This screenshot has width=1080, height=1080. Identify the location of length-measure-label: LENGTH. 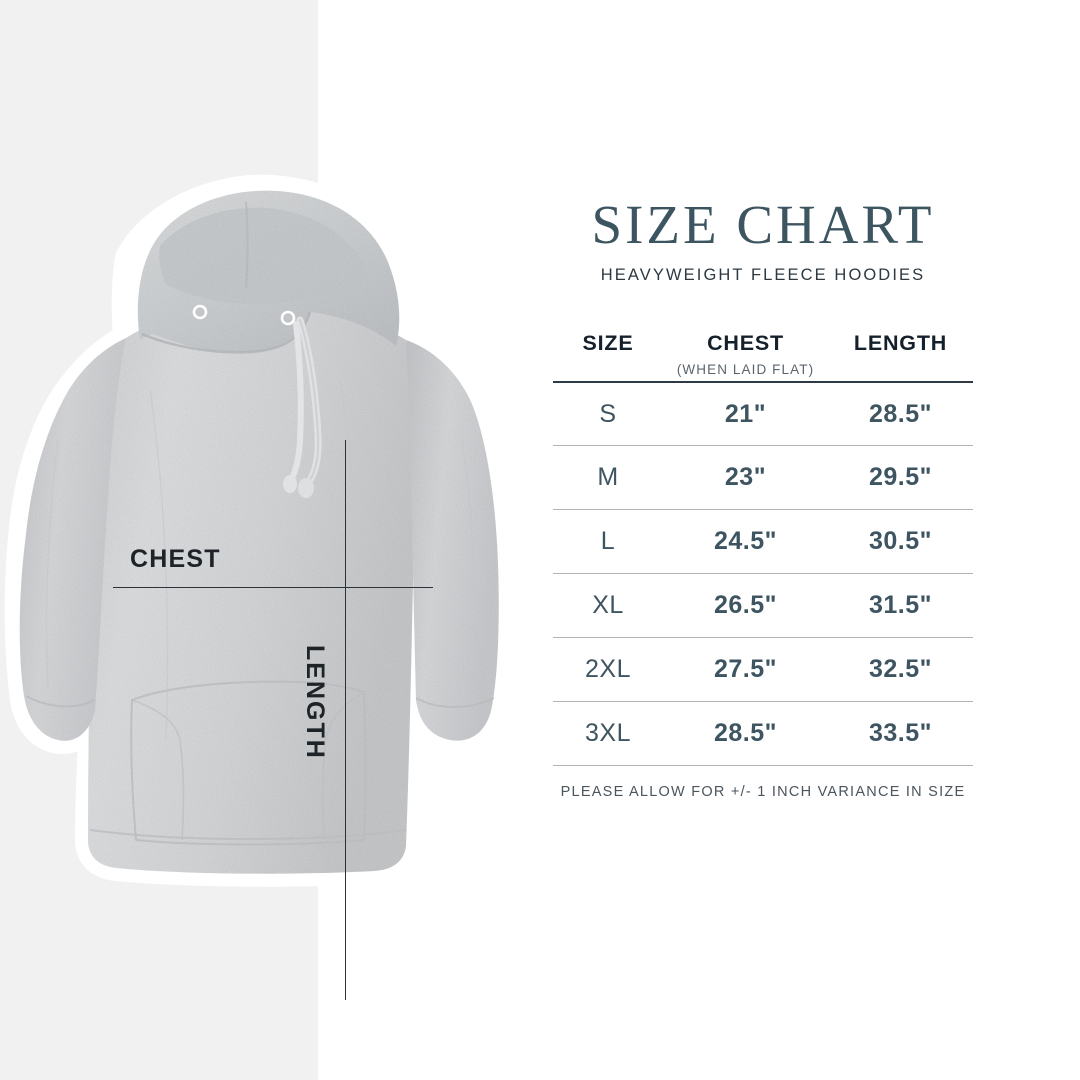
(315, 702).